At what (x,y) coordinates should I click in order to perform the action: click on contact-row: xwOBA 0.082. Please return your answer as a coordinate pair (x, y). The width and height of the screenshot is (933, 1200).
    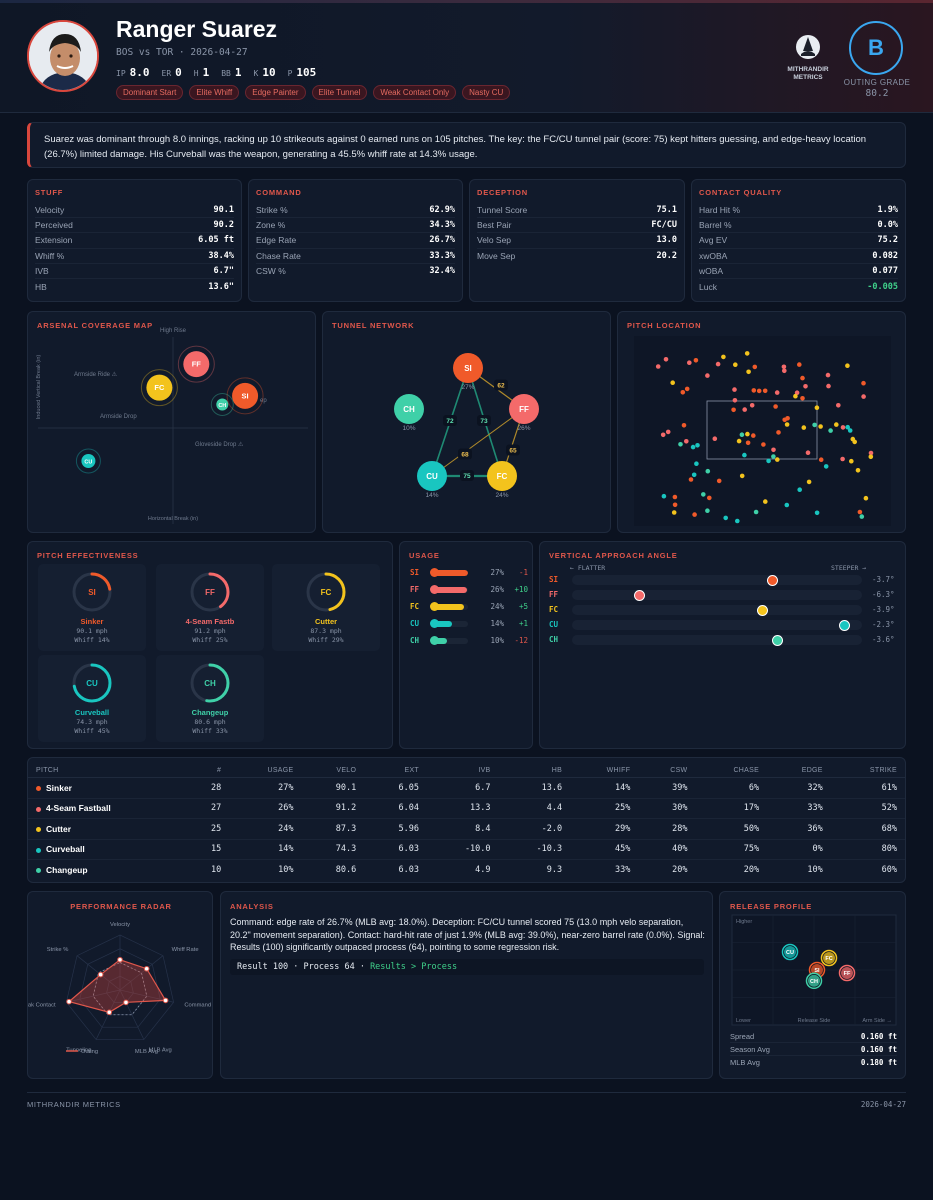
    Looking at the image, I should click on (798, 256).